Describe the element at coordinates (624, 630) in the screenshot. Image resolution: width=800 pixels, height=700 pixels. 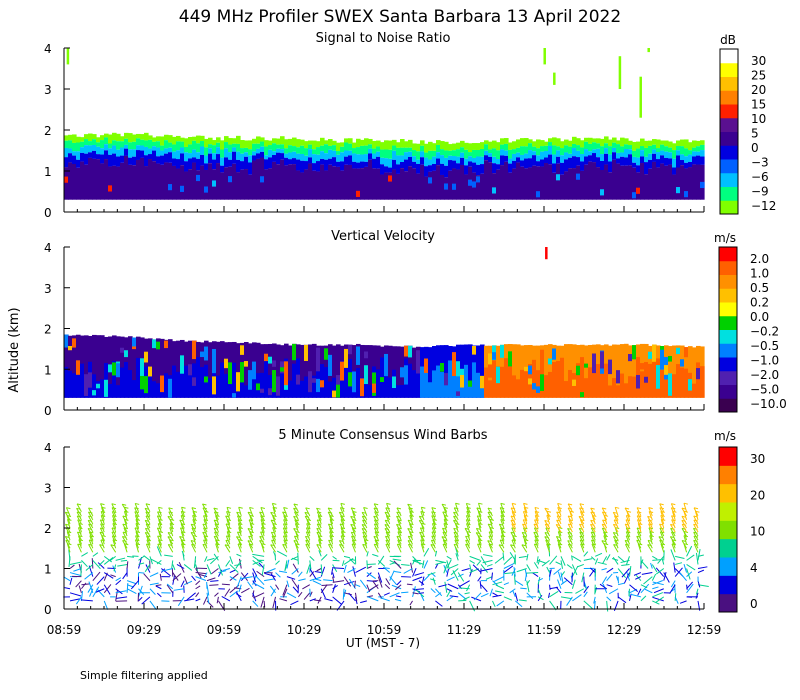
I see `x-tick-label: 12:29` at that location.